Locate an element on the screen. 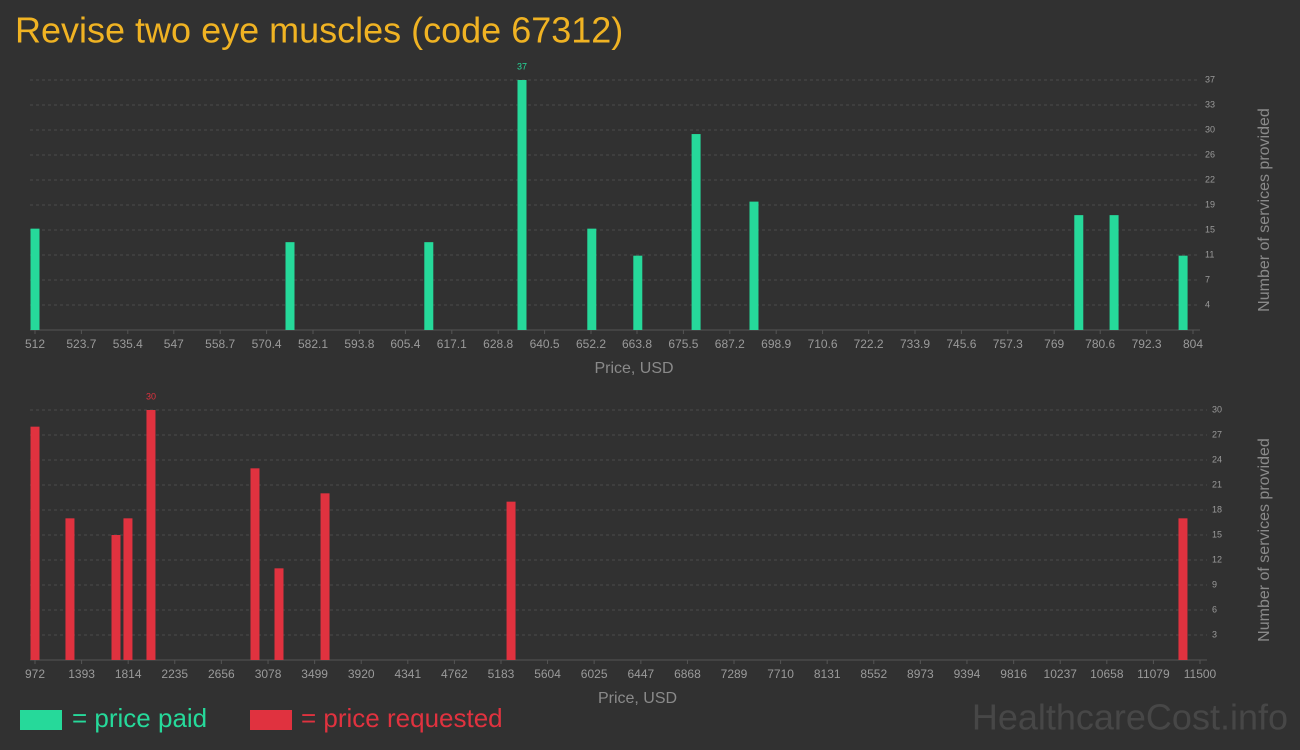 This screenshot has width=1300, height=750. watermark: HealthcareCost.info is located at coordinates (1130, 717).